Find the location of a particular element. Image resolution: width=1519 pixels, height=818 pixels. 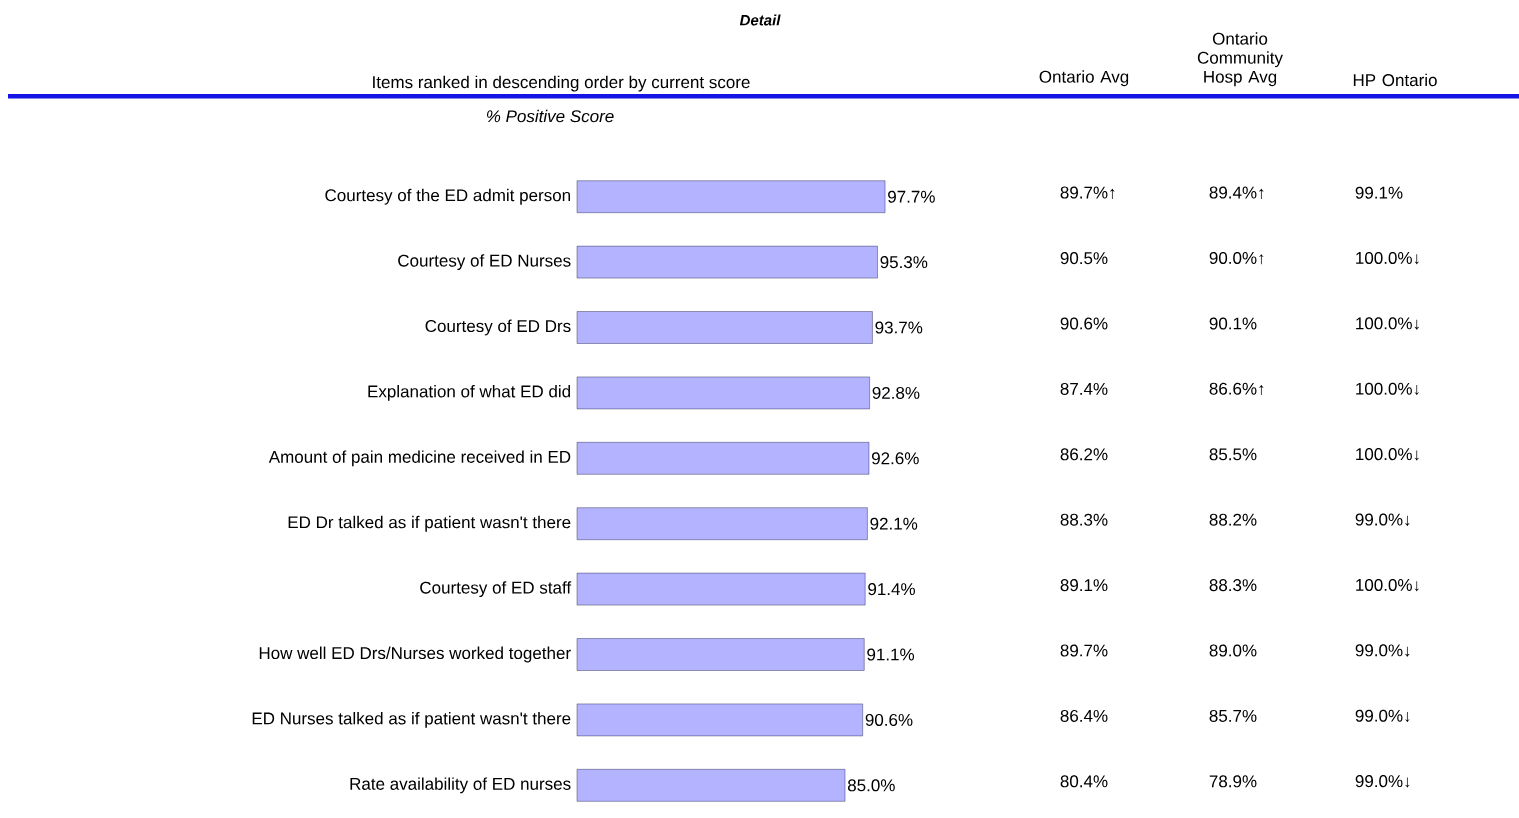

data-label: 97.7% is located at coordinates (911, 196).